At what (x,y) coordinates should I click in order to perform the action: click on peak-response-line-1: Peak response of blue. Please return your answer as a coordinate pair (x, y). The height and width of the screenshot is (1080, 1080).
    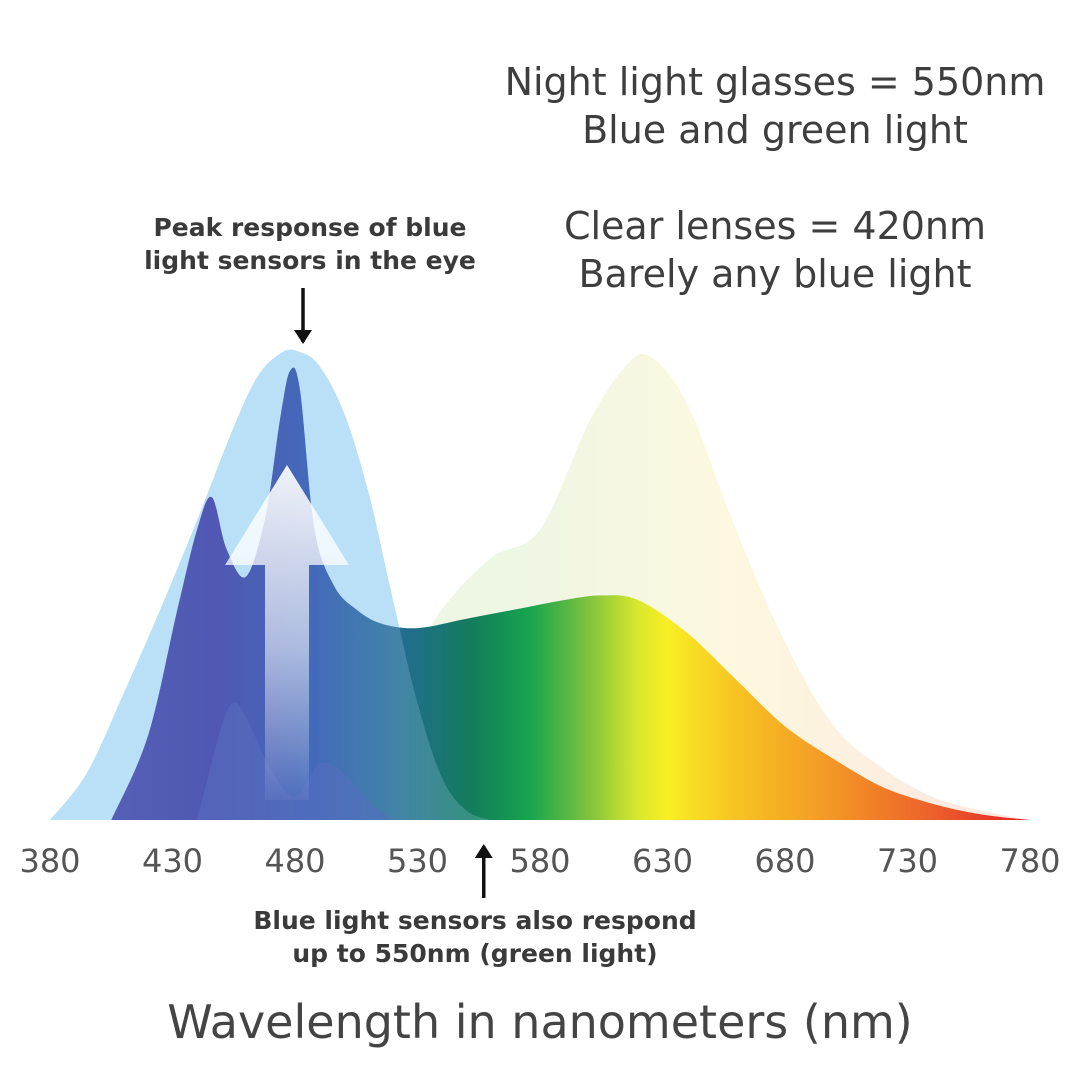
    Looking at the image, I should click on (310, 227).